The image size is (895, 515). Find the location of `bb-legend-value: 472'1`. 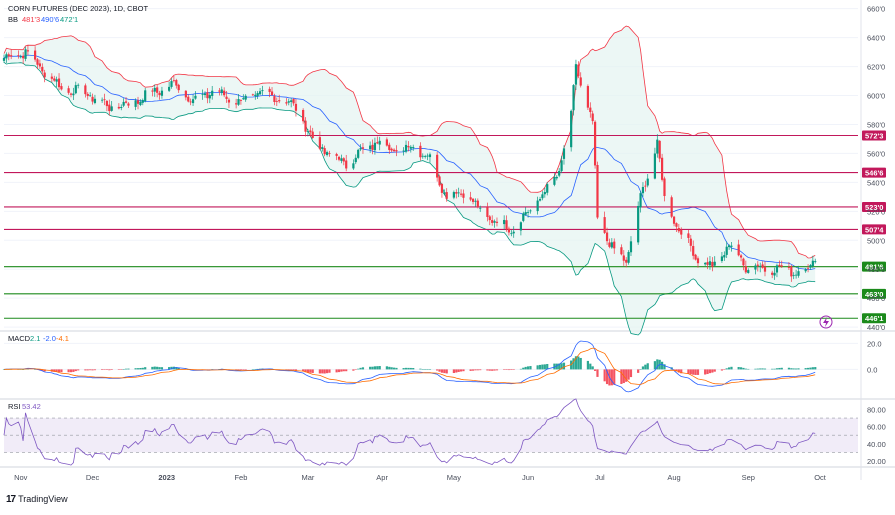

bb-legend-value: 472'1 is located at coordinates (69, 19).